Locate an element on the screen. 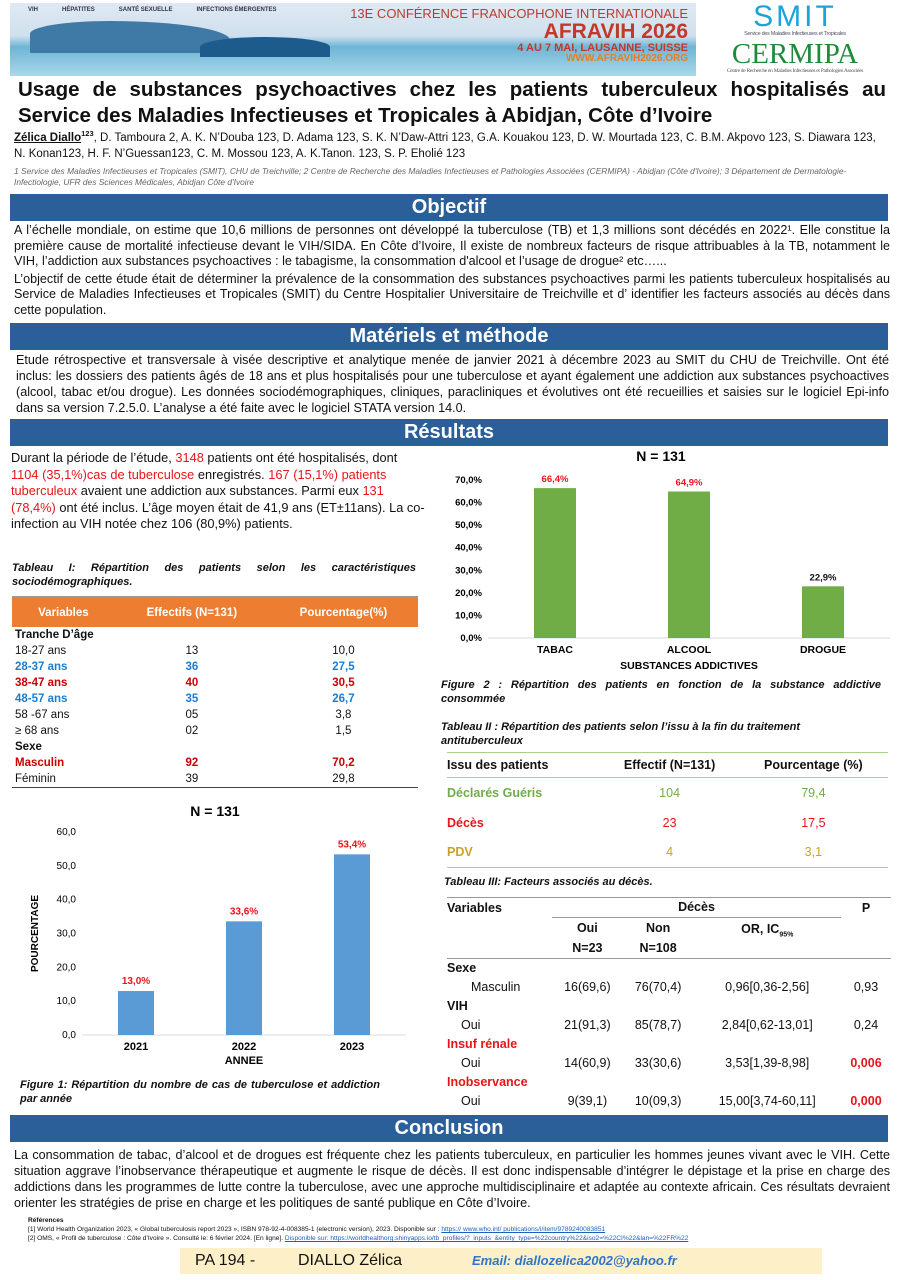 The height and width of the screenshot is (1280, 905). data-label: 66,4% is located at coordinates (555, 479).